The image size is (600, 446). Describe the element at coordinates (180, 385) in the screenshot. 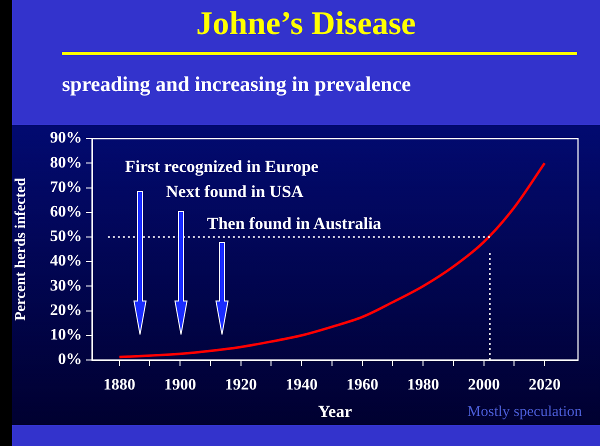

I see `x-tick-label: 1900` at that location.